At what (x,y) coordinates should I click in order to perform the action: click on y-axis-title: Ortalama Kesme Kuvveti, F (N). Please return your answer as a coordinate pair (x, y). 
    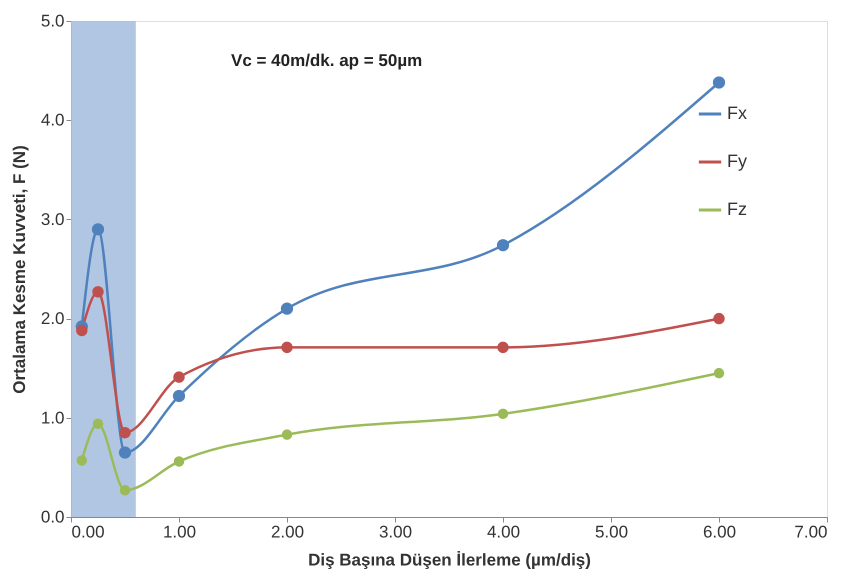
    Looking at the image, I should click on (19, 269).